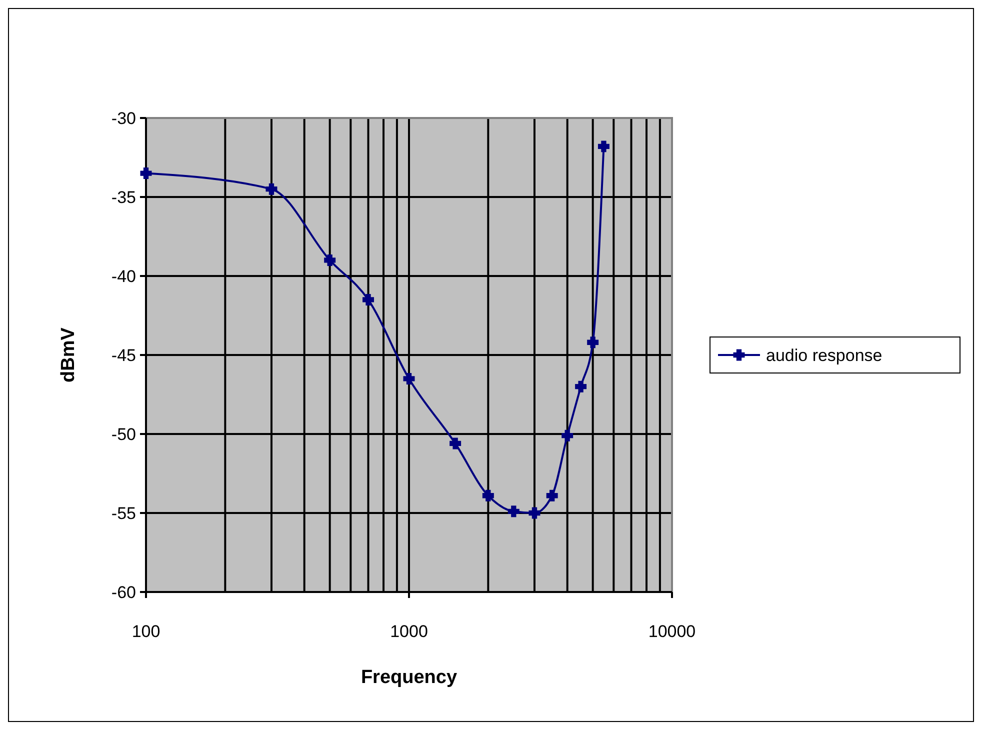  What do you see at coordinates (123, 118) in the screenshot?
I see `y-tick-label: -30` at bounding box center [123, 118].